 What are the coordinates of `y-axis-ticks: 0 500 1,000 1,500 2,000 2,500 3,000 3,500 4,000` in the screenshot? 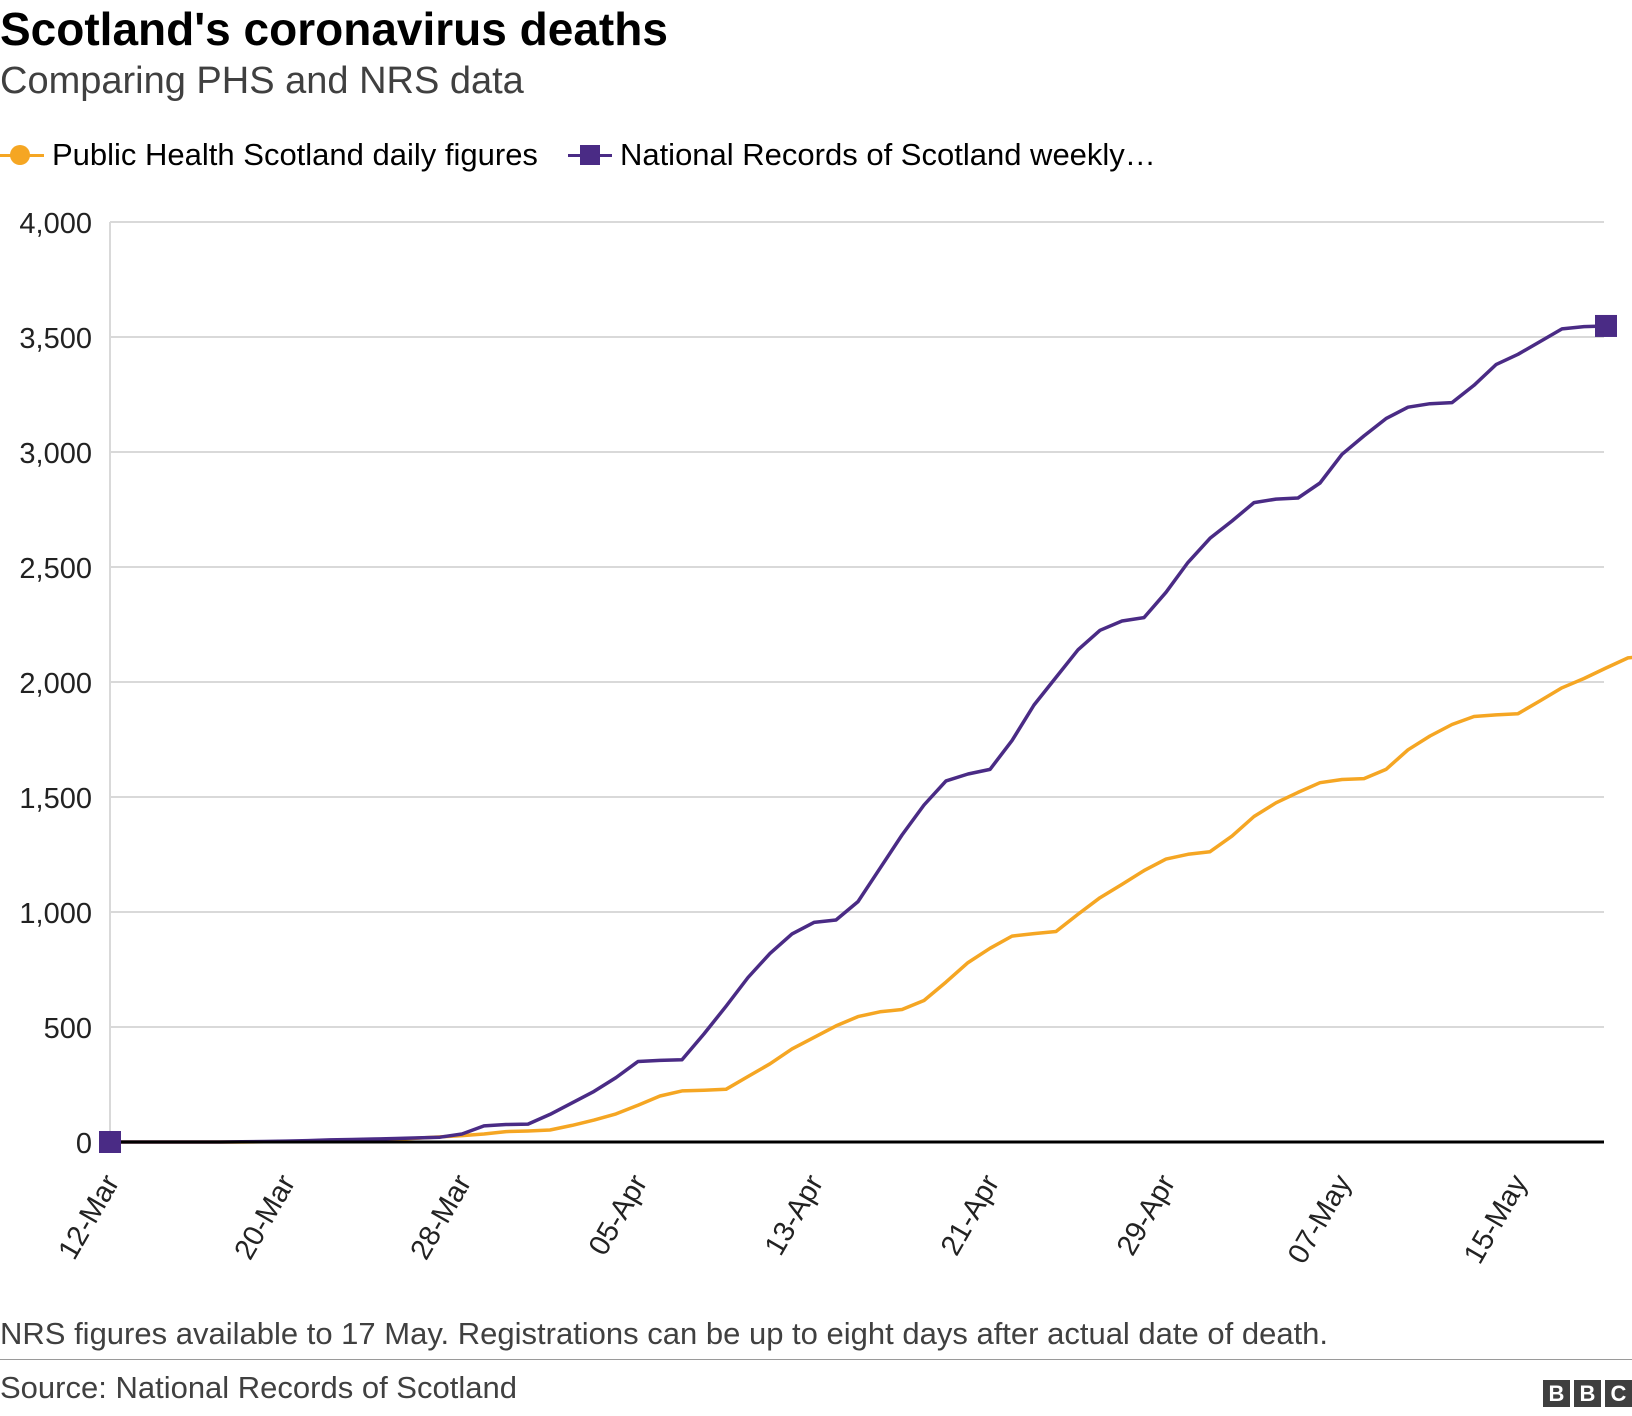 It's located at (55, 684).